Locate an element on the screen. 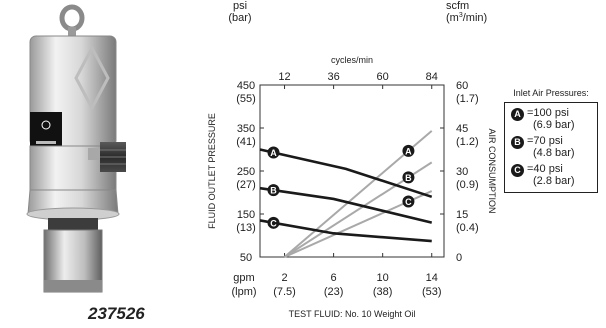 The image size is (606, 328). legend-bar-b: (4.8 bar) is located at coordinates (554, 153).